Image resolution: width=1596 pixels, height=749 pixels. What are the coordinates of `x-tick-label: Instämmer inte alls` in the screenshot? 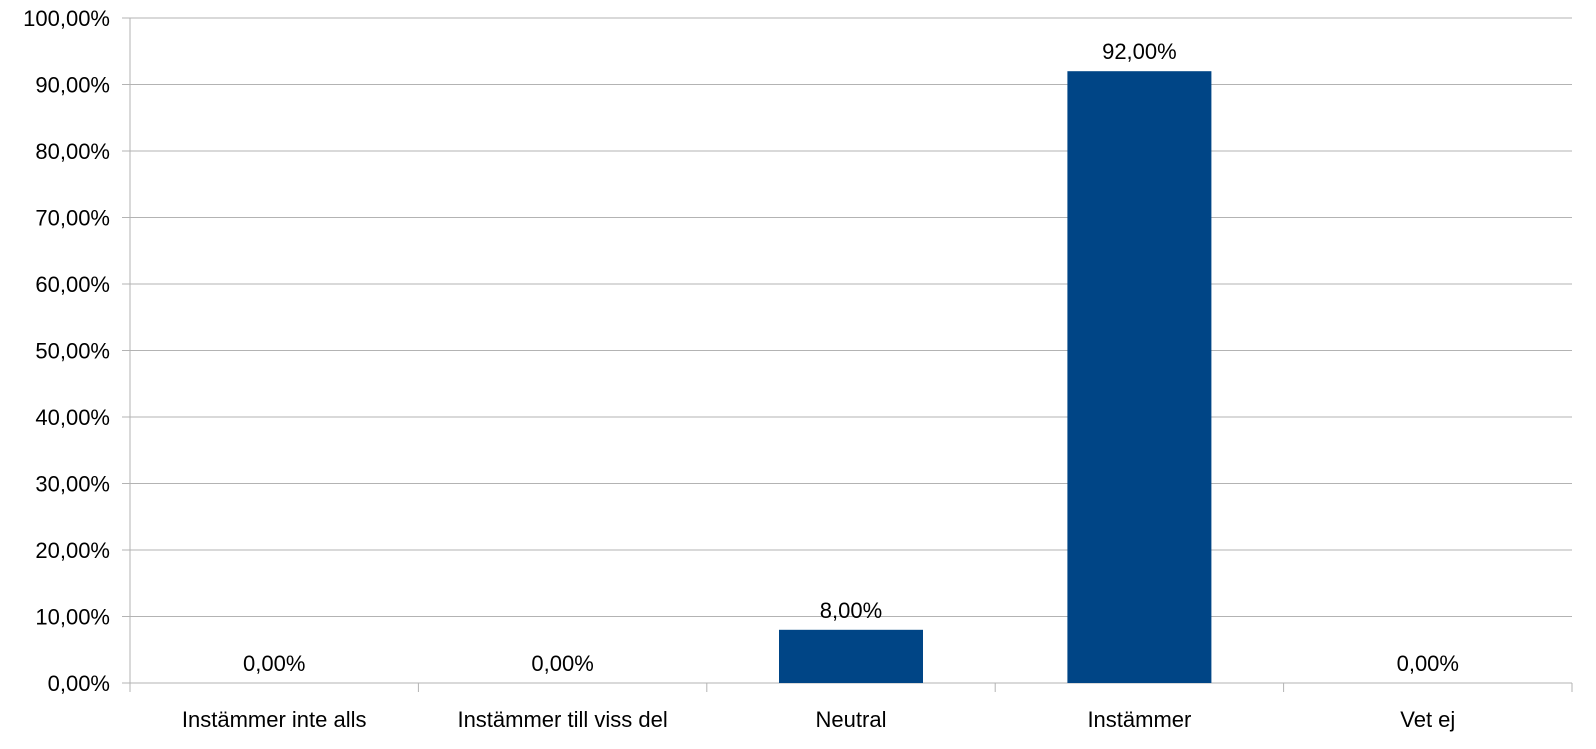 It's located at (274, 719).